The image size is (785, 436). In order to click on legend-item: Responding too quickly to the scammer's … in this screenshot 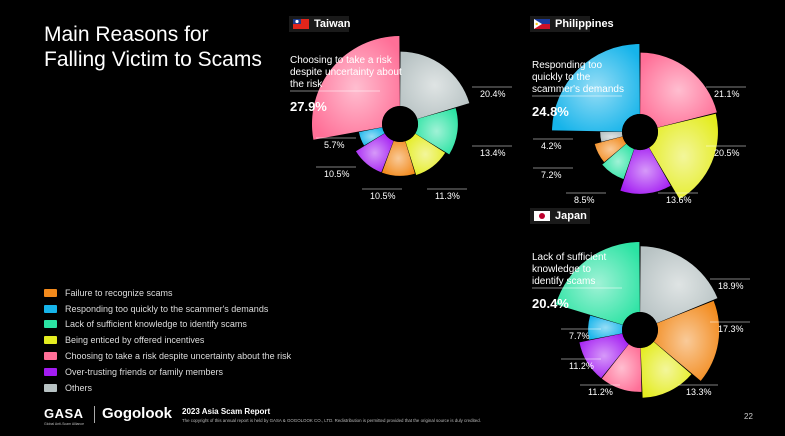, I will do `click(167, 309)`.